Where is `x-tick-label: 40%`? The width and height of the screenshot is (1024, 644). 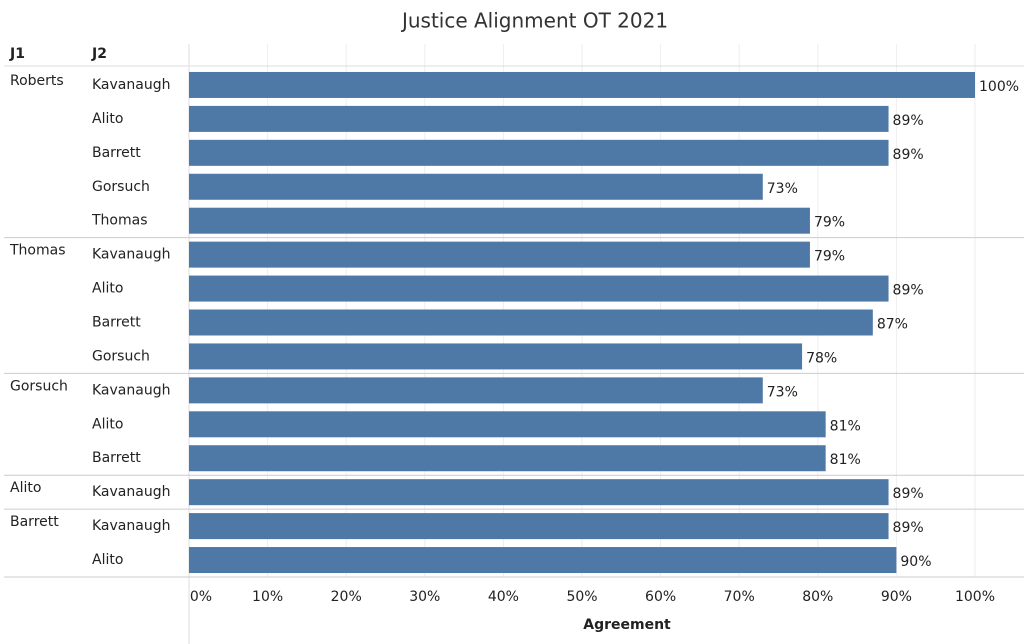 x-tick-label: 40% is located at coordinates (503, 597).